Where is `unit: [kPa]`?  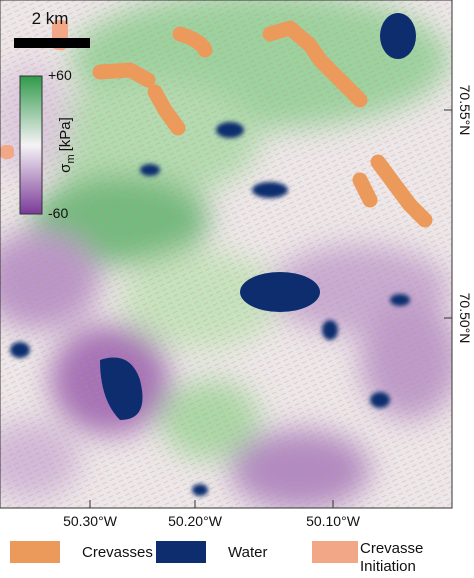
unit: [kPa] is located at coordinates (65, 134).